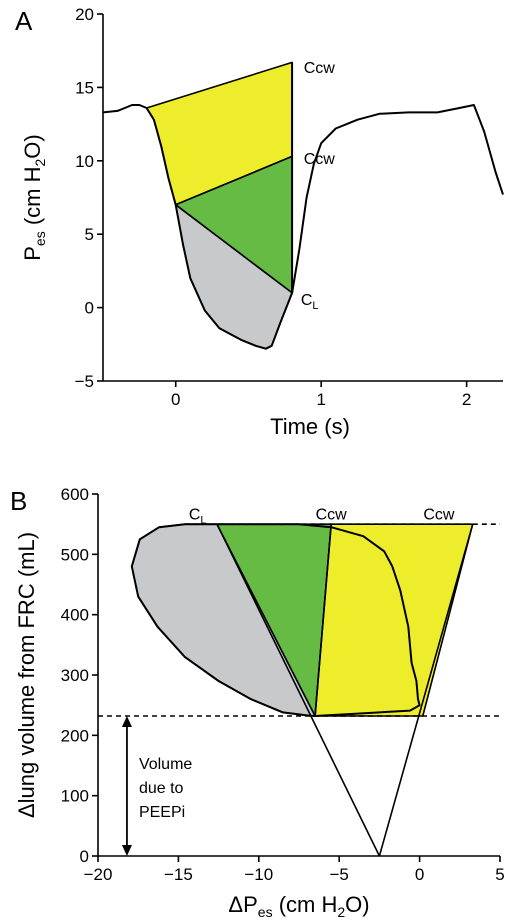  What do you see at coordinates (162, 812) in the screenshot?
I see `peepi-label-line: PEEPi` at bounding box center [162, 812].